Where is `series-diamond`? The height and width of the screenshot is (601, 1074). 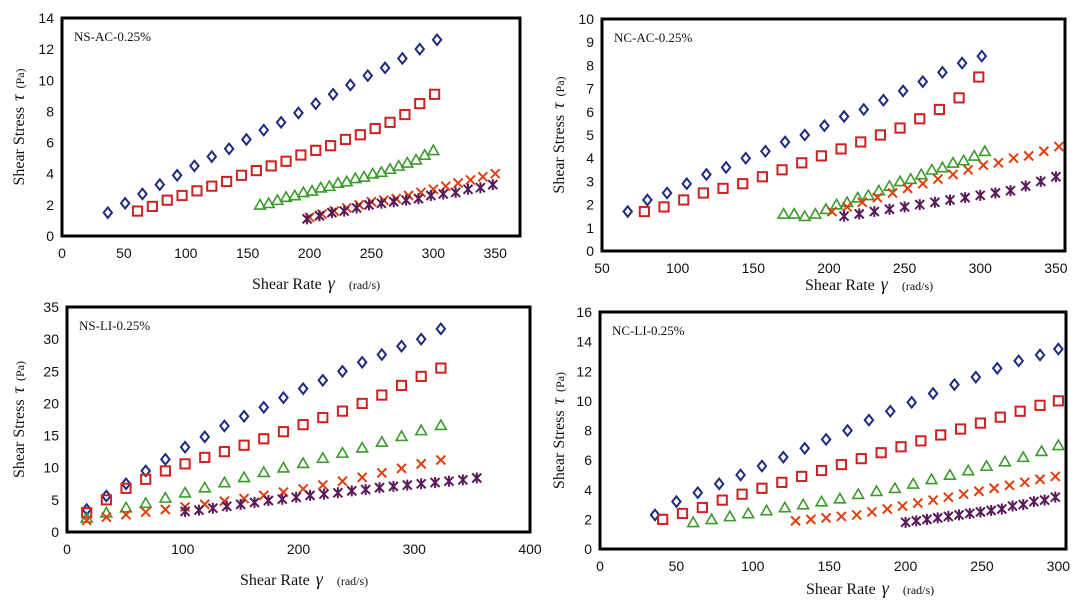
series-diamond is located at coordinates (272, 126).